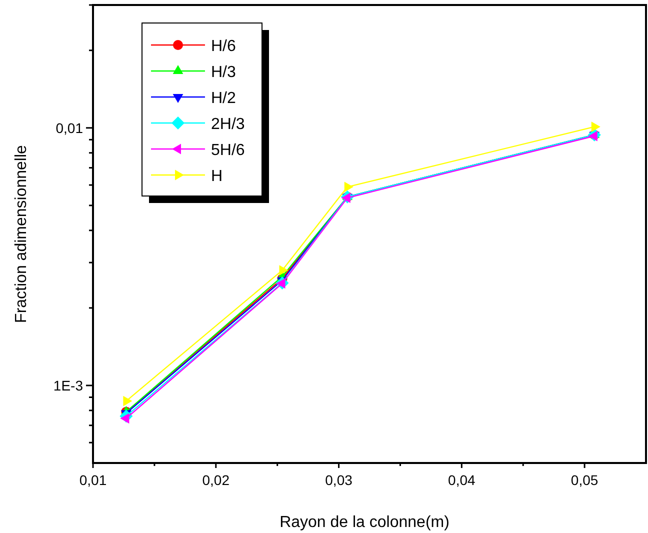 Image resolution: width=648 pixels, height=533 pixels. Describe the element at coordinates (223, 46) in the screenshot. I see `legend-label: H/6` at that location.